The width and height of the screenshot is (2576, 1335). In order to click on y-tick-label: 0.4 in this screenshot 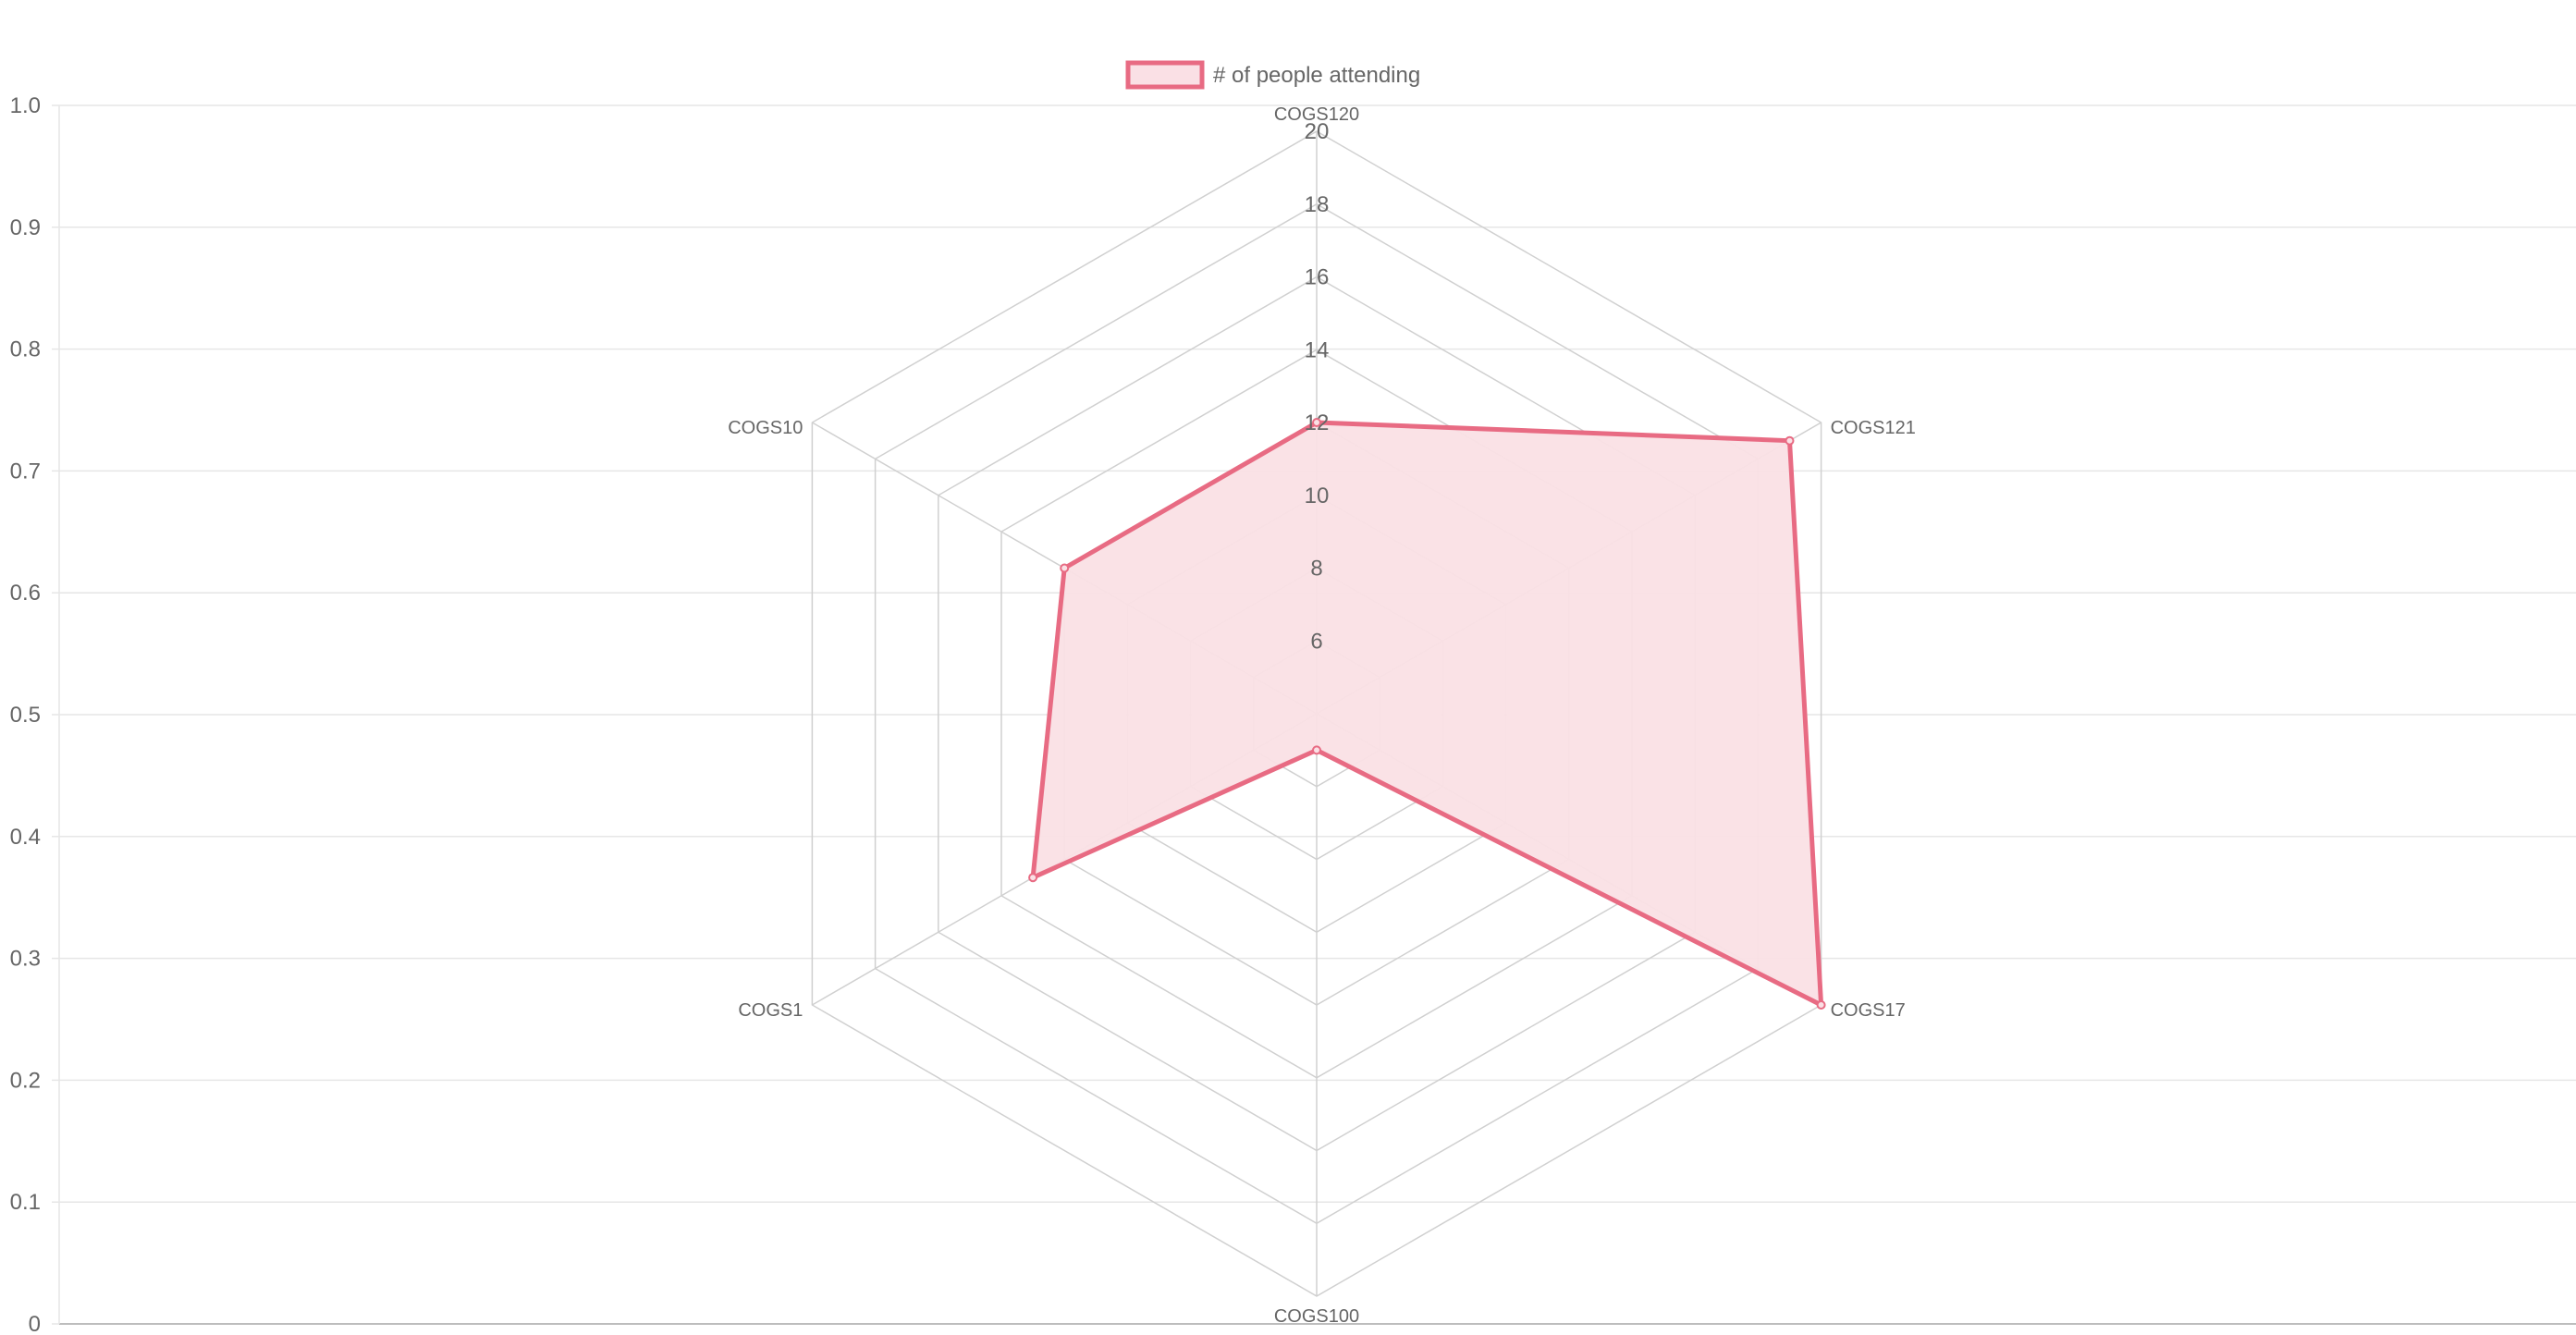, I will do `click(25, 837)`.